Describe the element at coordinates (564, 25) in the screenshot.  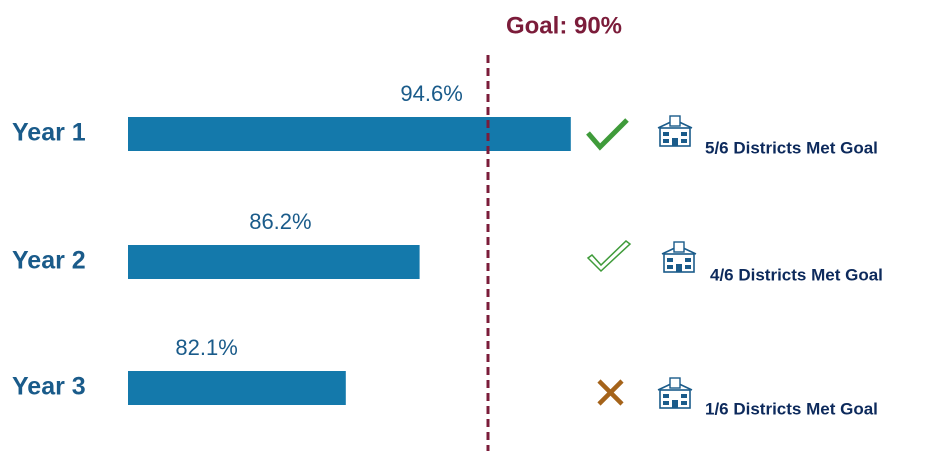
I see `goal-label: Goal: 90%` at that location.